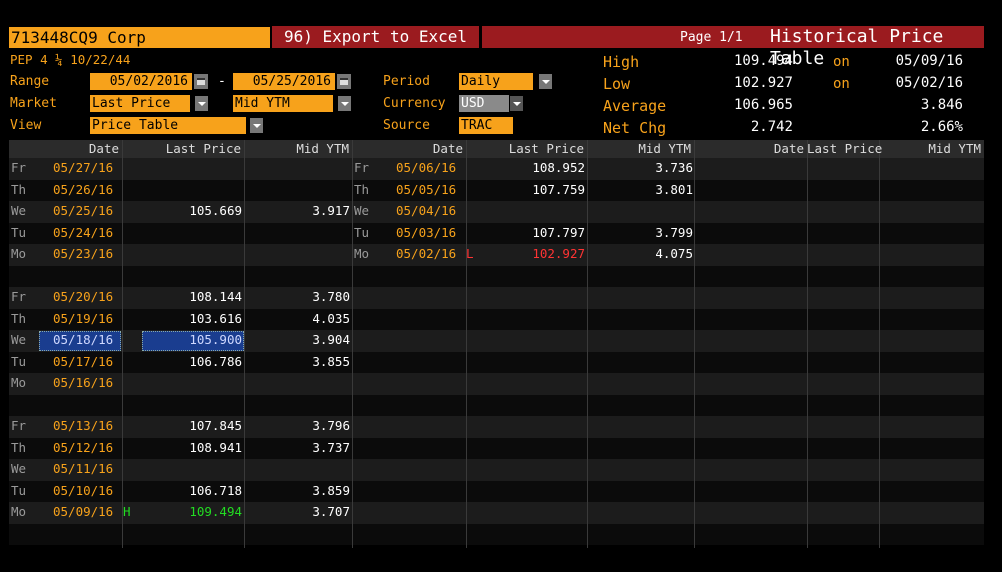 The width and height of the screenshot is (1002, 572). What do you see at coordinates (83, 296) in the screenshot?
I see `row-date: 05/20/16` at bounding box center [83, 296].